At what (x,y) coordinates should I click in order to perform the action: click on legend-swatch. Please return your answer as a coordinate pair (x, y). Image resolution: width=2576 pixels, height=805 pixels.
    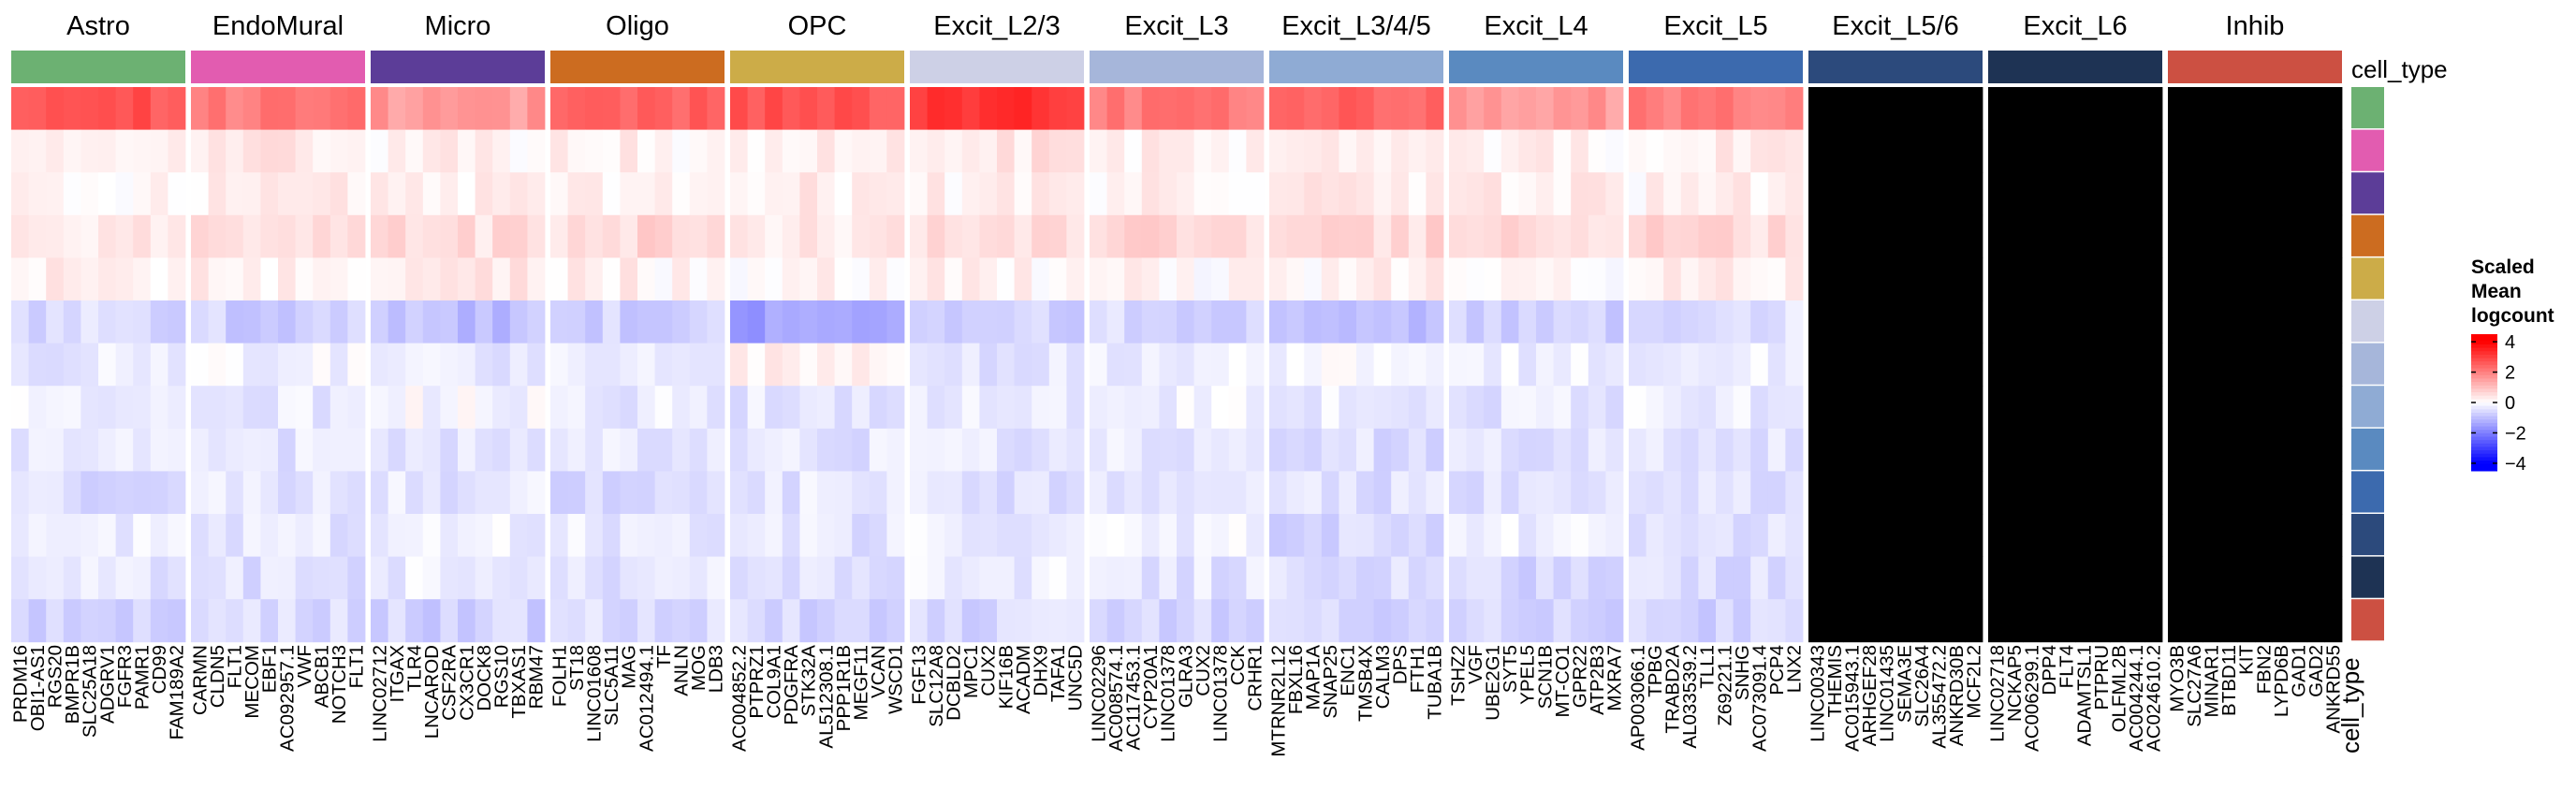
    Looking at the image, I should click on (2484, 401).